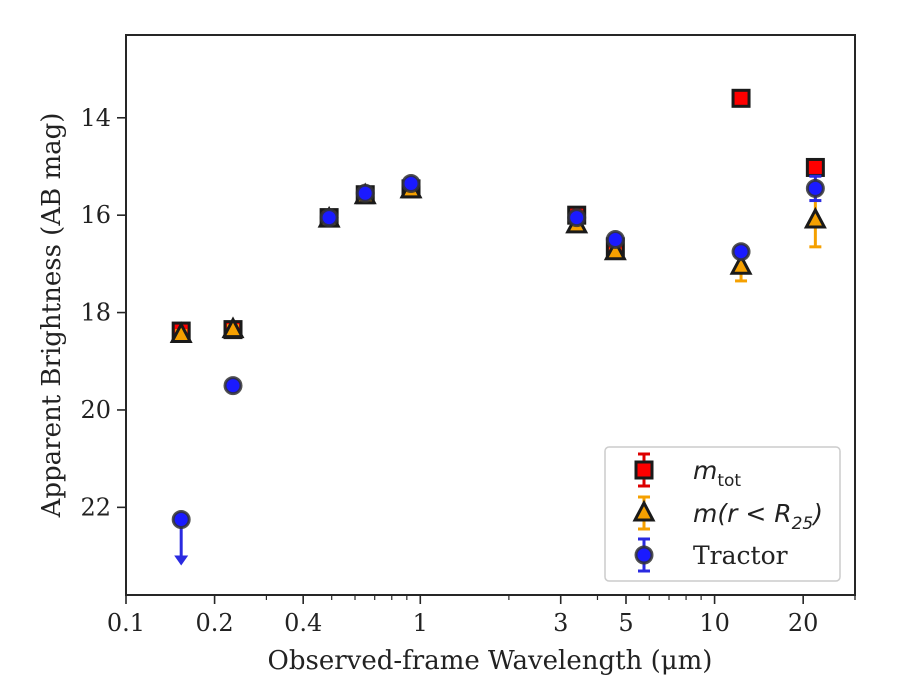 The height and width of the screenshot is (700, 900). What do you see at coordinates (420, 623) in the screenshot?
I see `x-tick-label: 1` at bounding box center [420, 623].